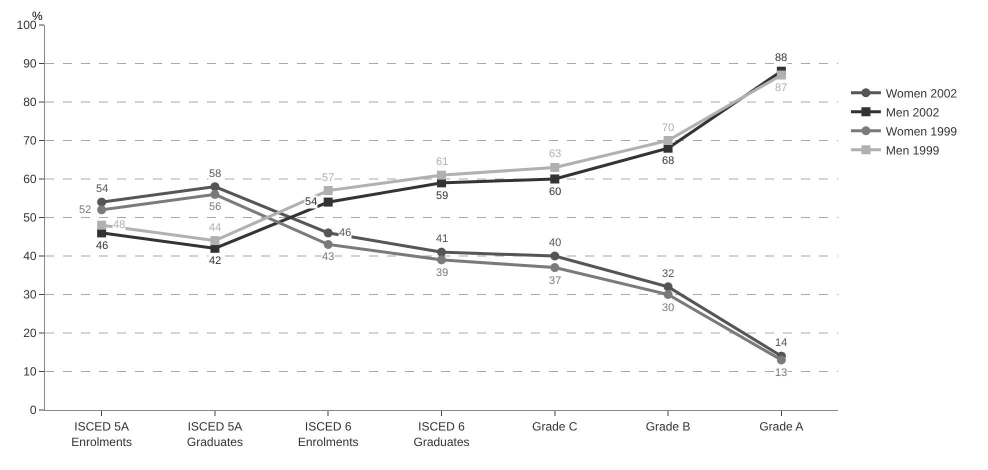 The width and height of the screenshot is (988, 470). Describe the element at coordinates (30, 217) in the screenshot. I see `y-tick-label: 50` at that location.